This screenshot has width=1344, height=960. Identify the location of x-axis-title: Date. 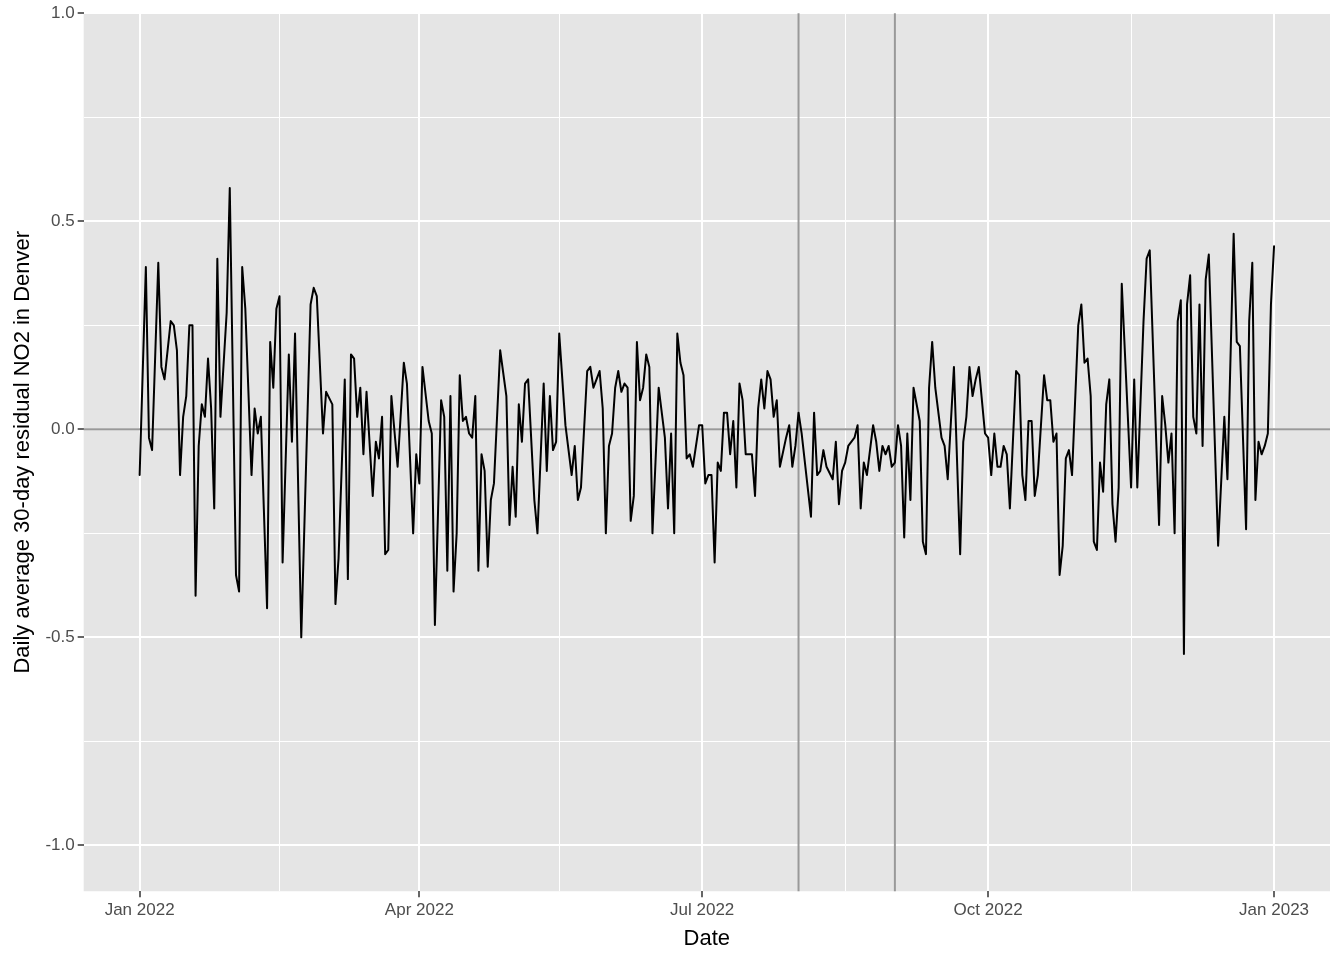
(707, 937).